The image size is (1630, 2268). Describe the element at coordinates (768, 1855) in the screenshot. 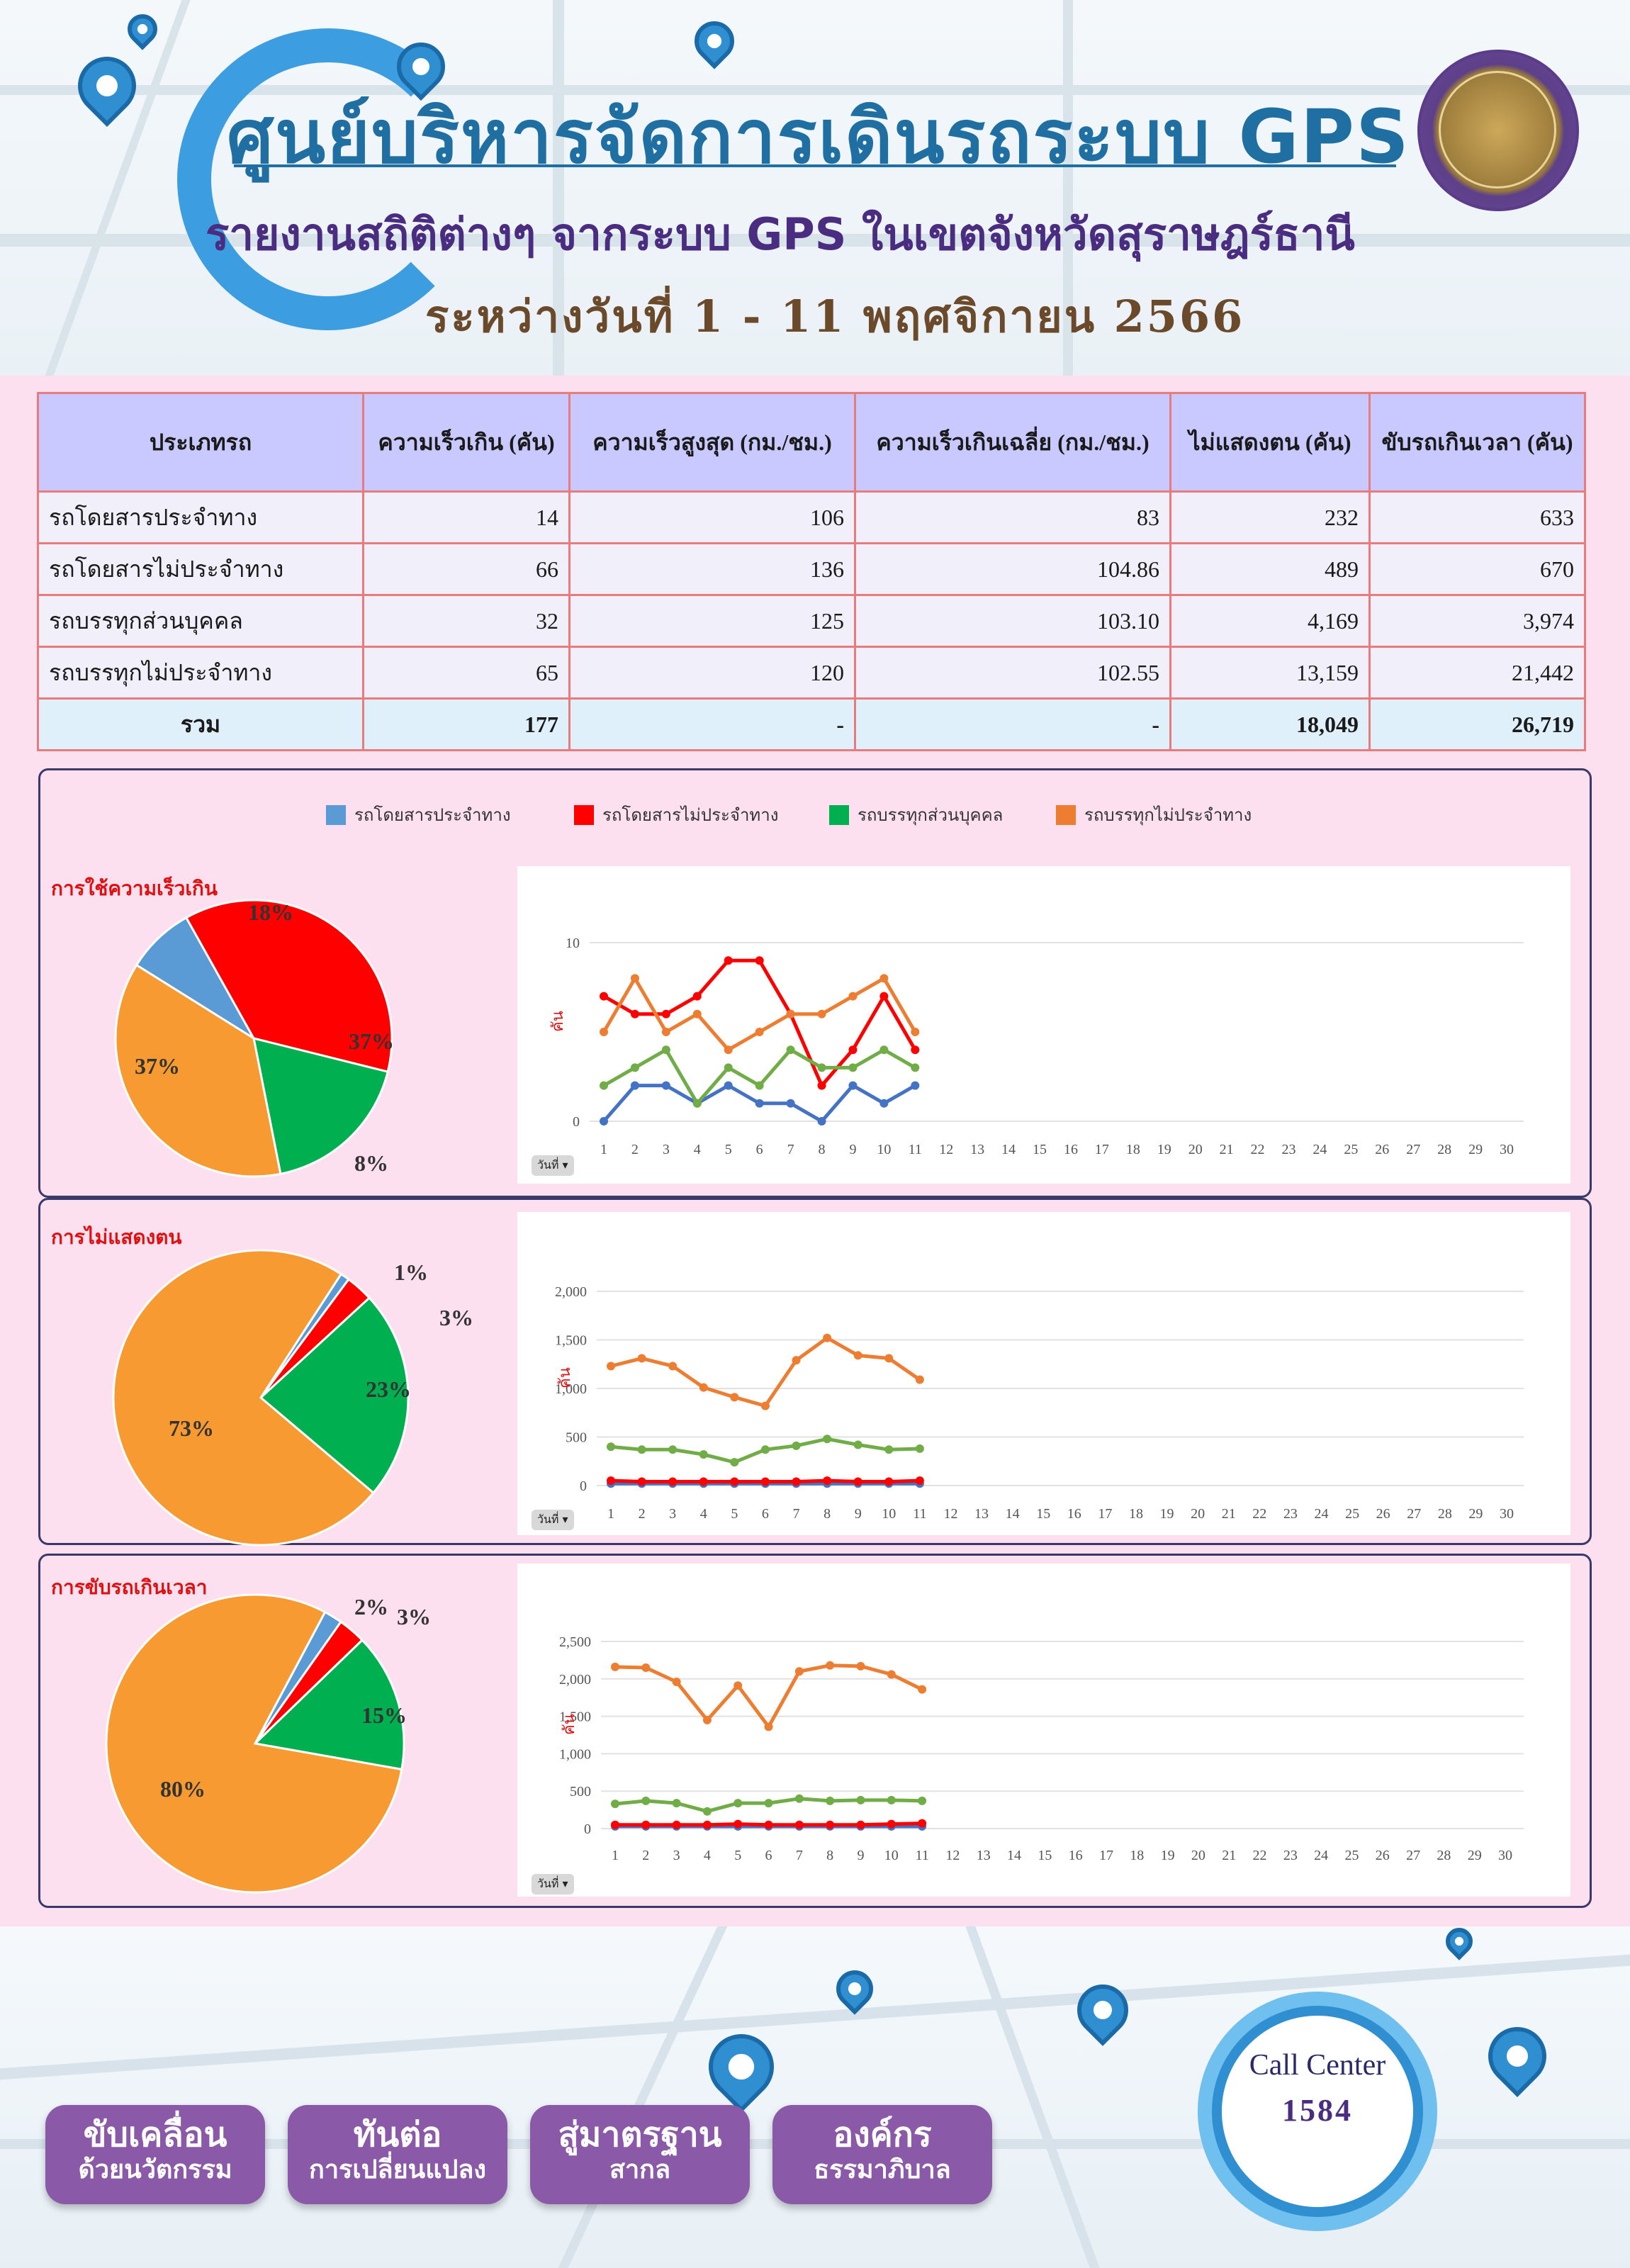

I see `x-tick-label: 6` at that location.